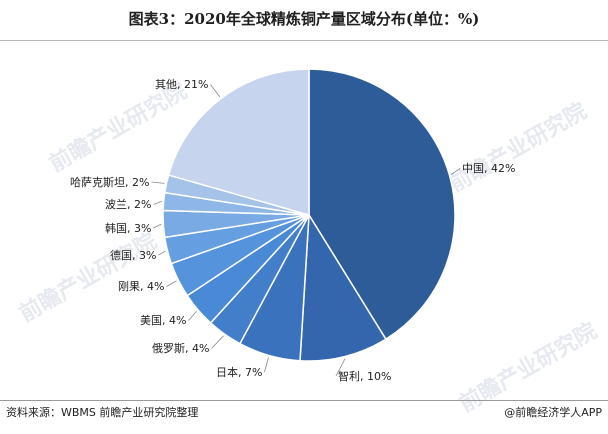 The image size is (608, 434). What do you see at coordinates (102, 412) in the screenshot?
I see `source-note: 资料来源：WBMS 前瞻产业研究院整理` at bounding box center [102, 412].